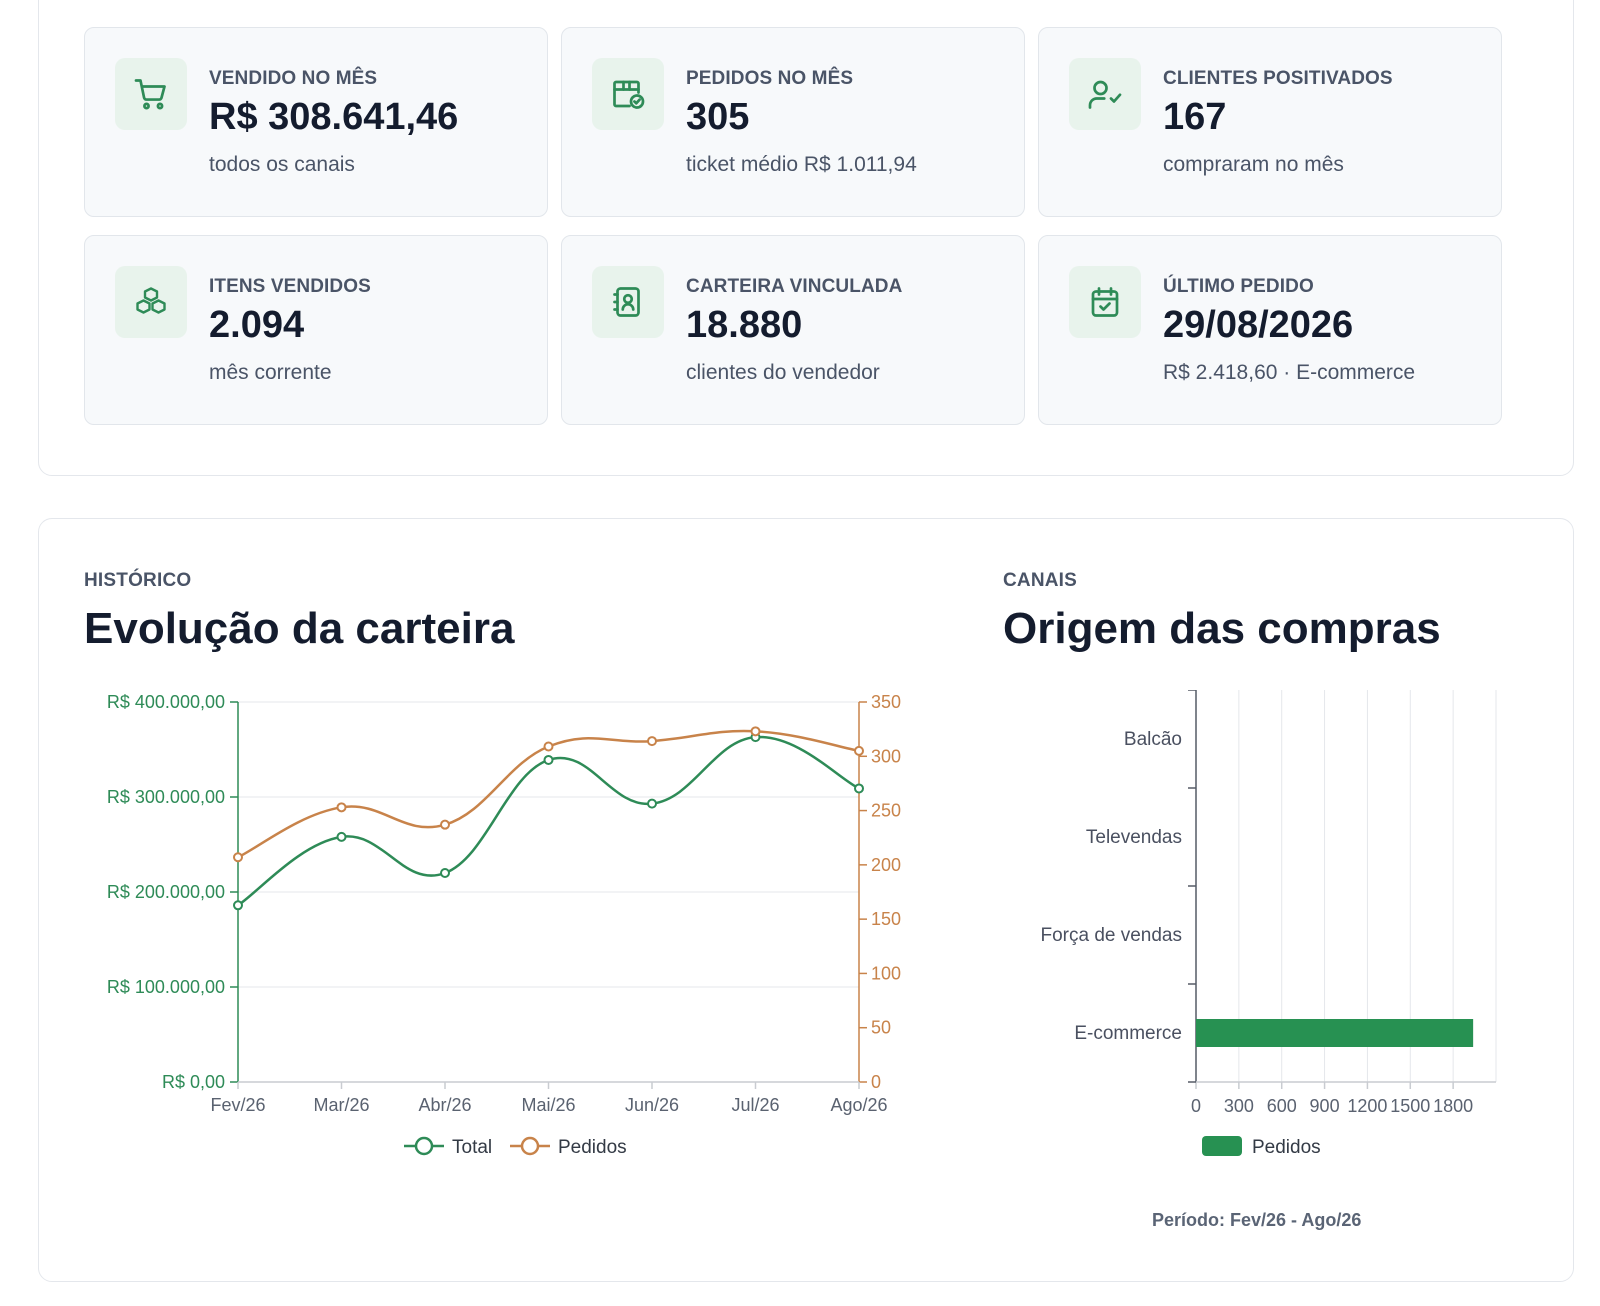 This screenshot has width=1600, height=1306. What do you see at coordinates (299, 628) in the screenshot?
I see `history-title: Evolução da carteira` at bounding box center [299, 628].